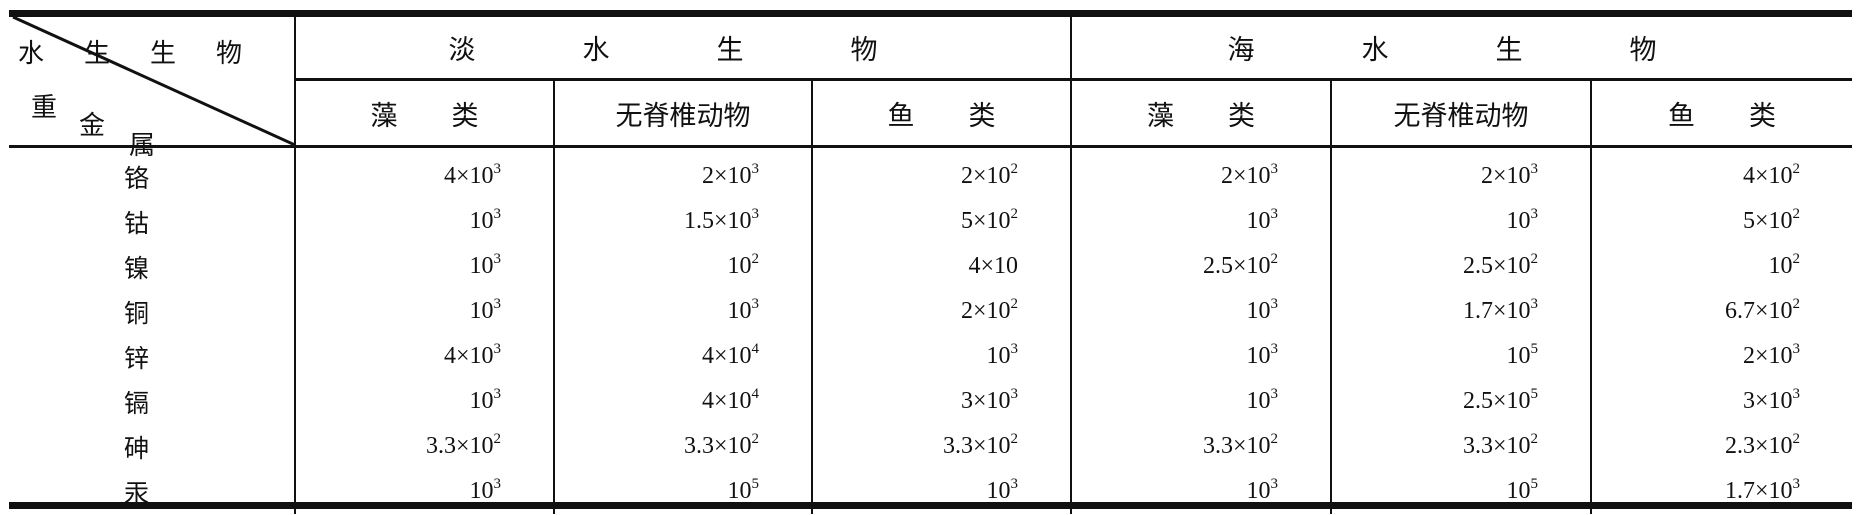  What do you see at coordinates (941, 266) in the screenshot?
I see `enrichment-value: 4×10` at bounding box center [941, 266].